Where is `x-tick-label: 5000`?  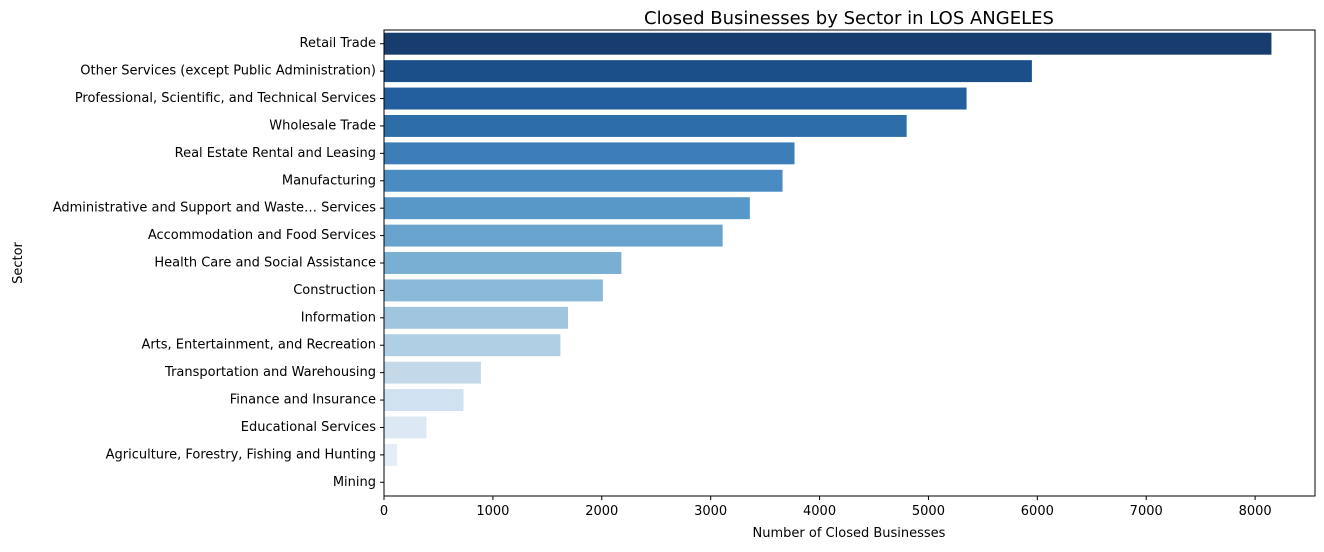
x-tick-label: 5000 is located at coordinates (928, 511).